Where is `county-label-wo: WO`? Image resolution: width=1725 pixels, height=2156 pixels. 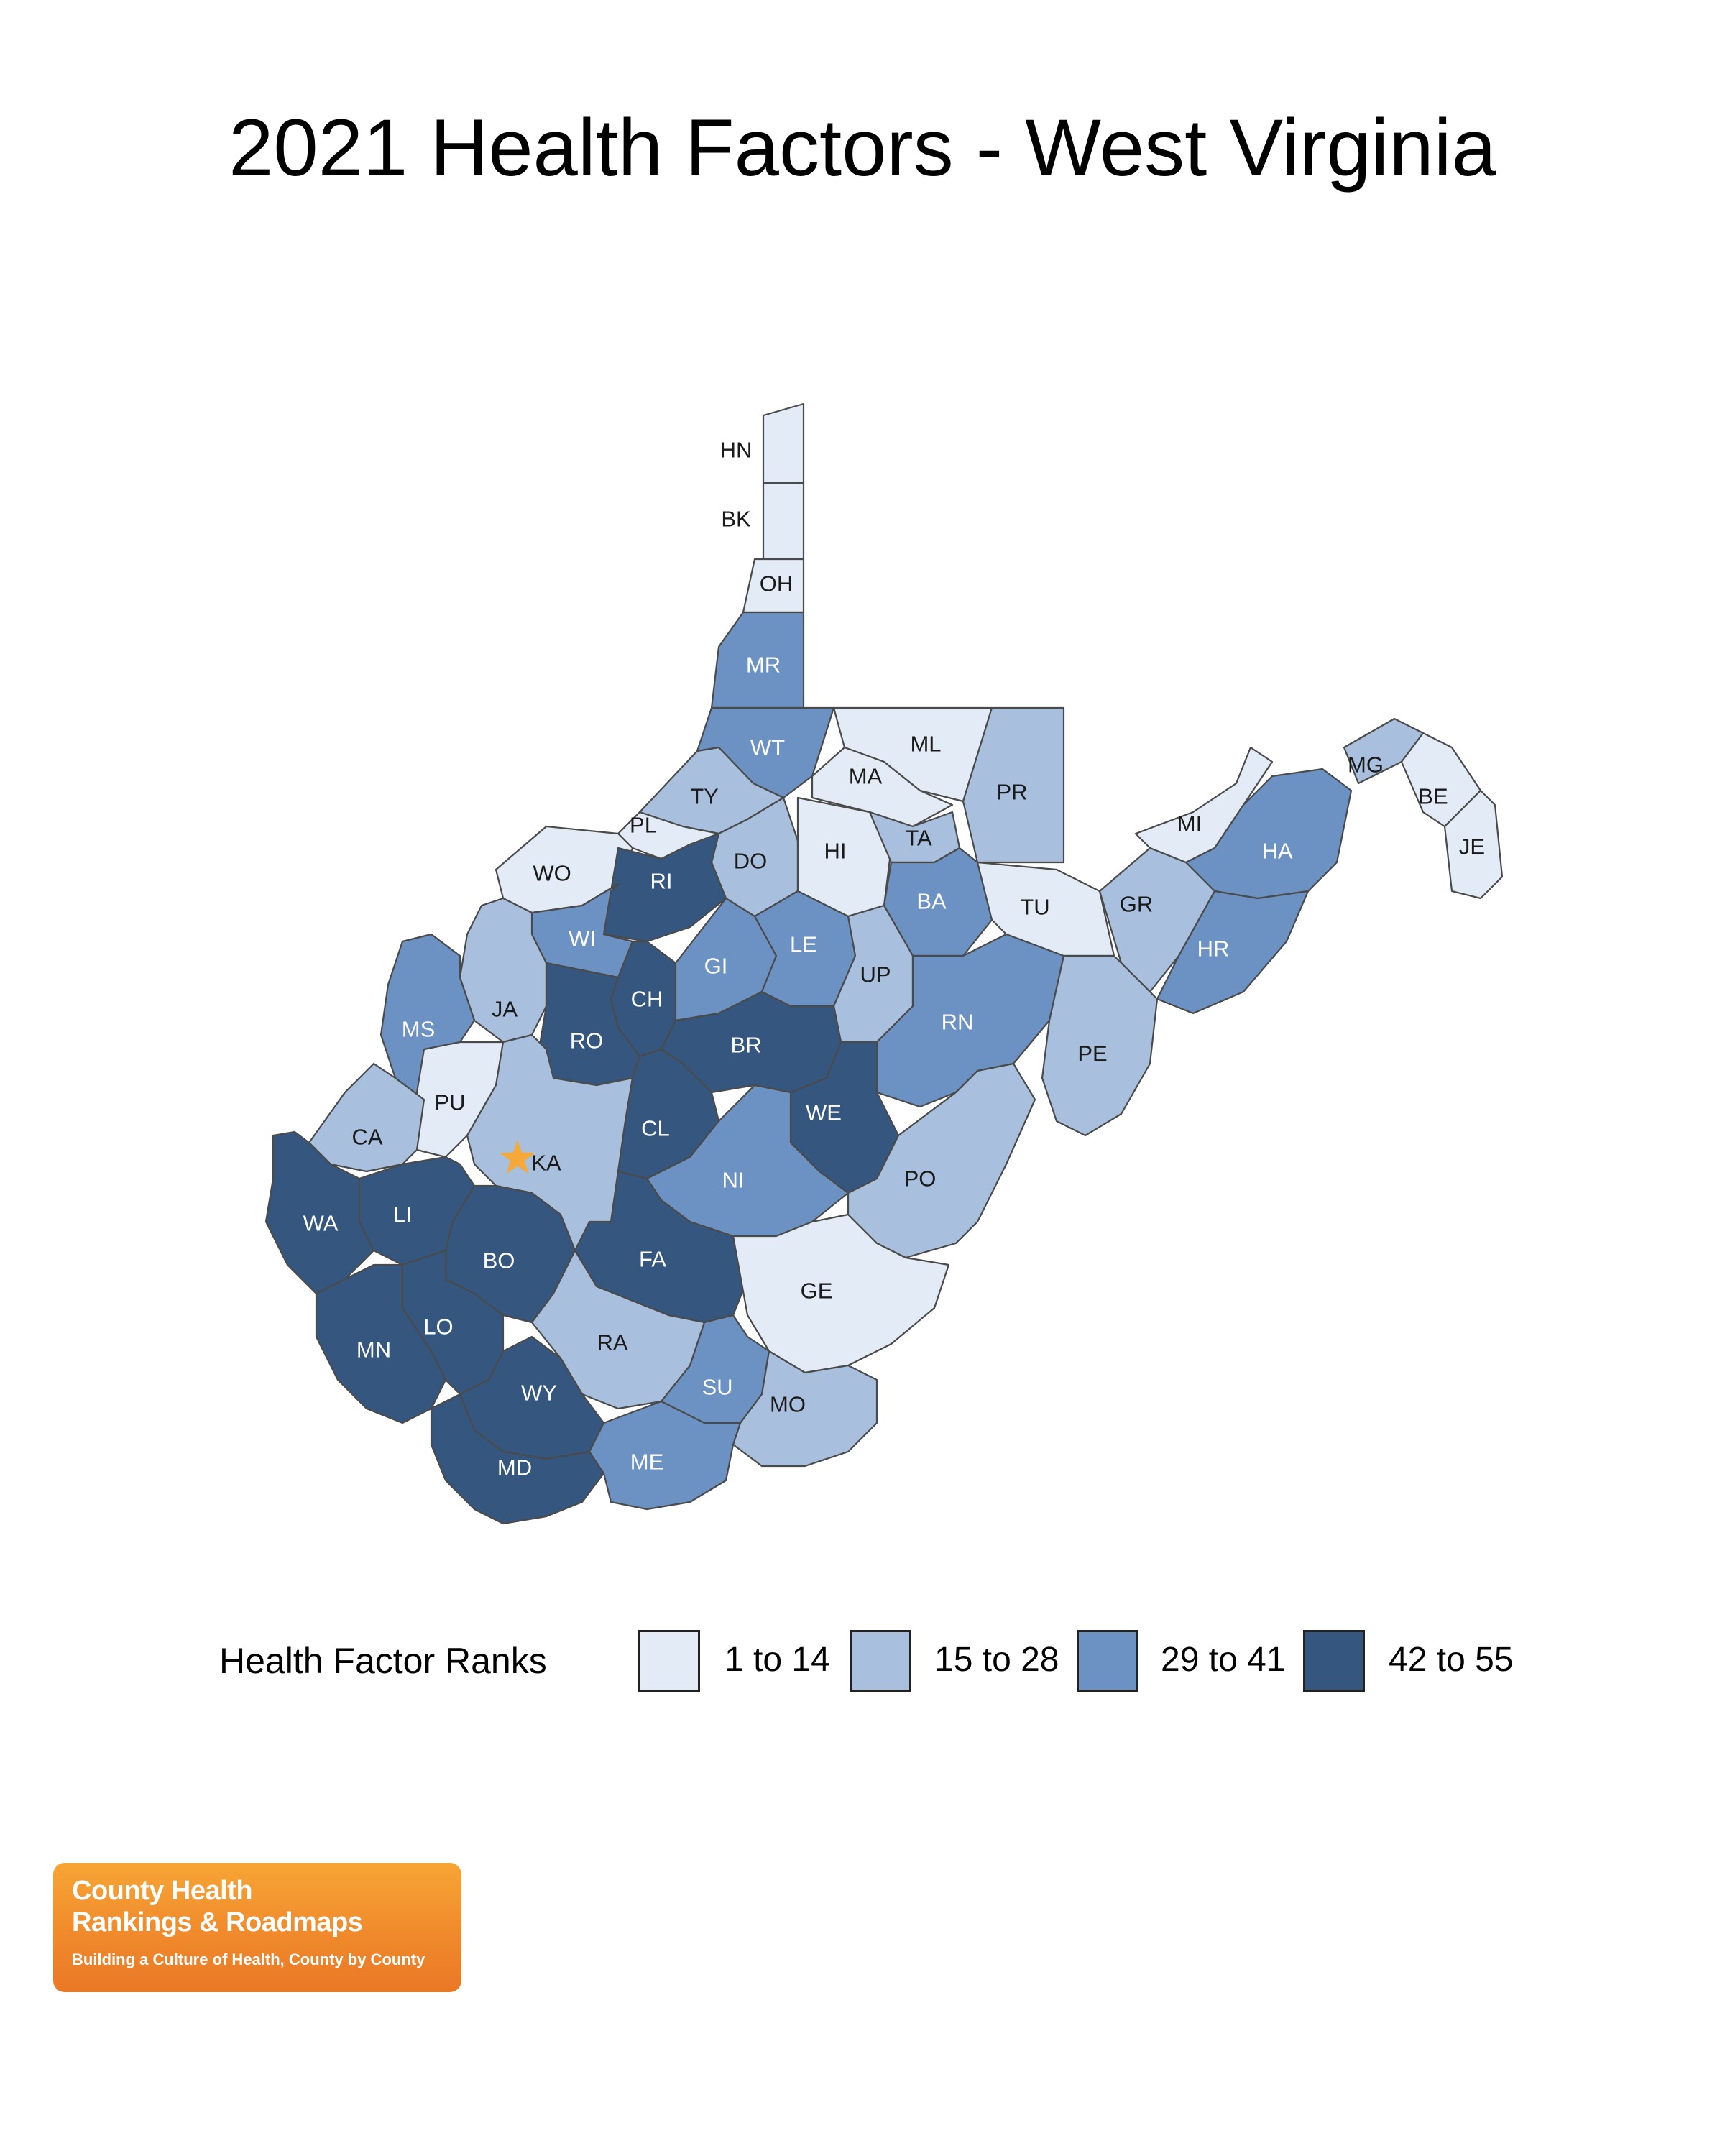
county-label-wo: WO is located at coordinates (552, 874).